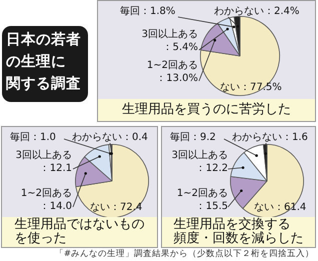 The height and width of the screenshot is (261, 318). I want to click on text: 生理用品を買うのに苦労した, so click(206, 109).